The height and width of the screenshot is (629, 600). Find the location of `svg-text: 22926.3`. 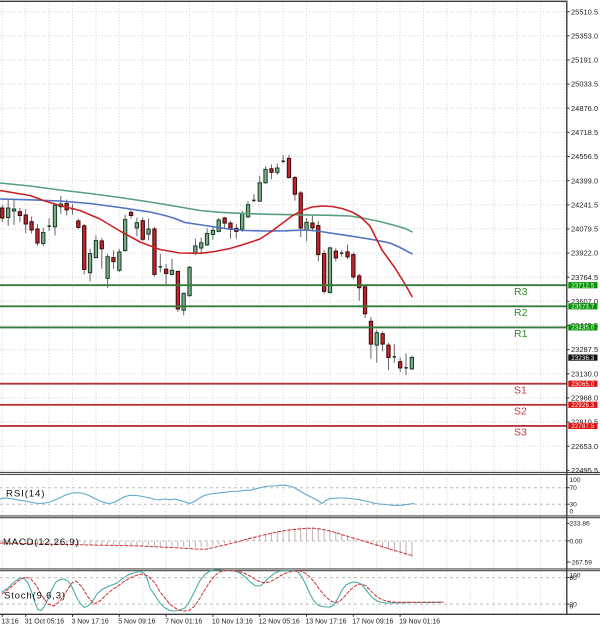

svg-text: 22926.3 is located at coordinates (583, 406).